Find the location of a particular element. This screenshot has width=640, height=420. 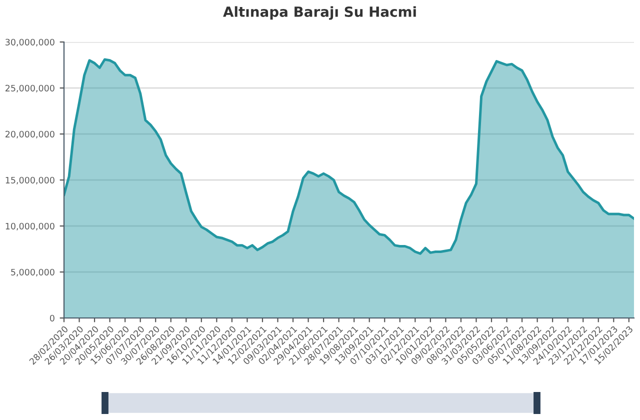

chart-title: Altınapa Barajı Su Hacmi is located at coordinates (319, 13).